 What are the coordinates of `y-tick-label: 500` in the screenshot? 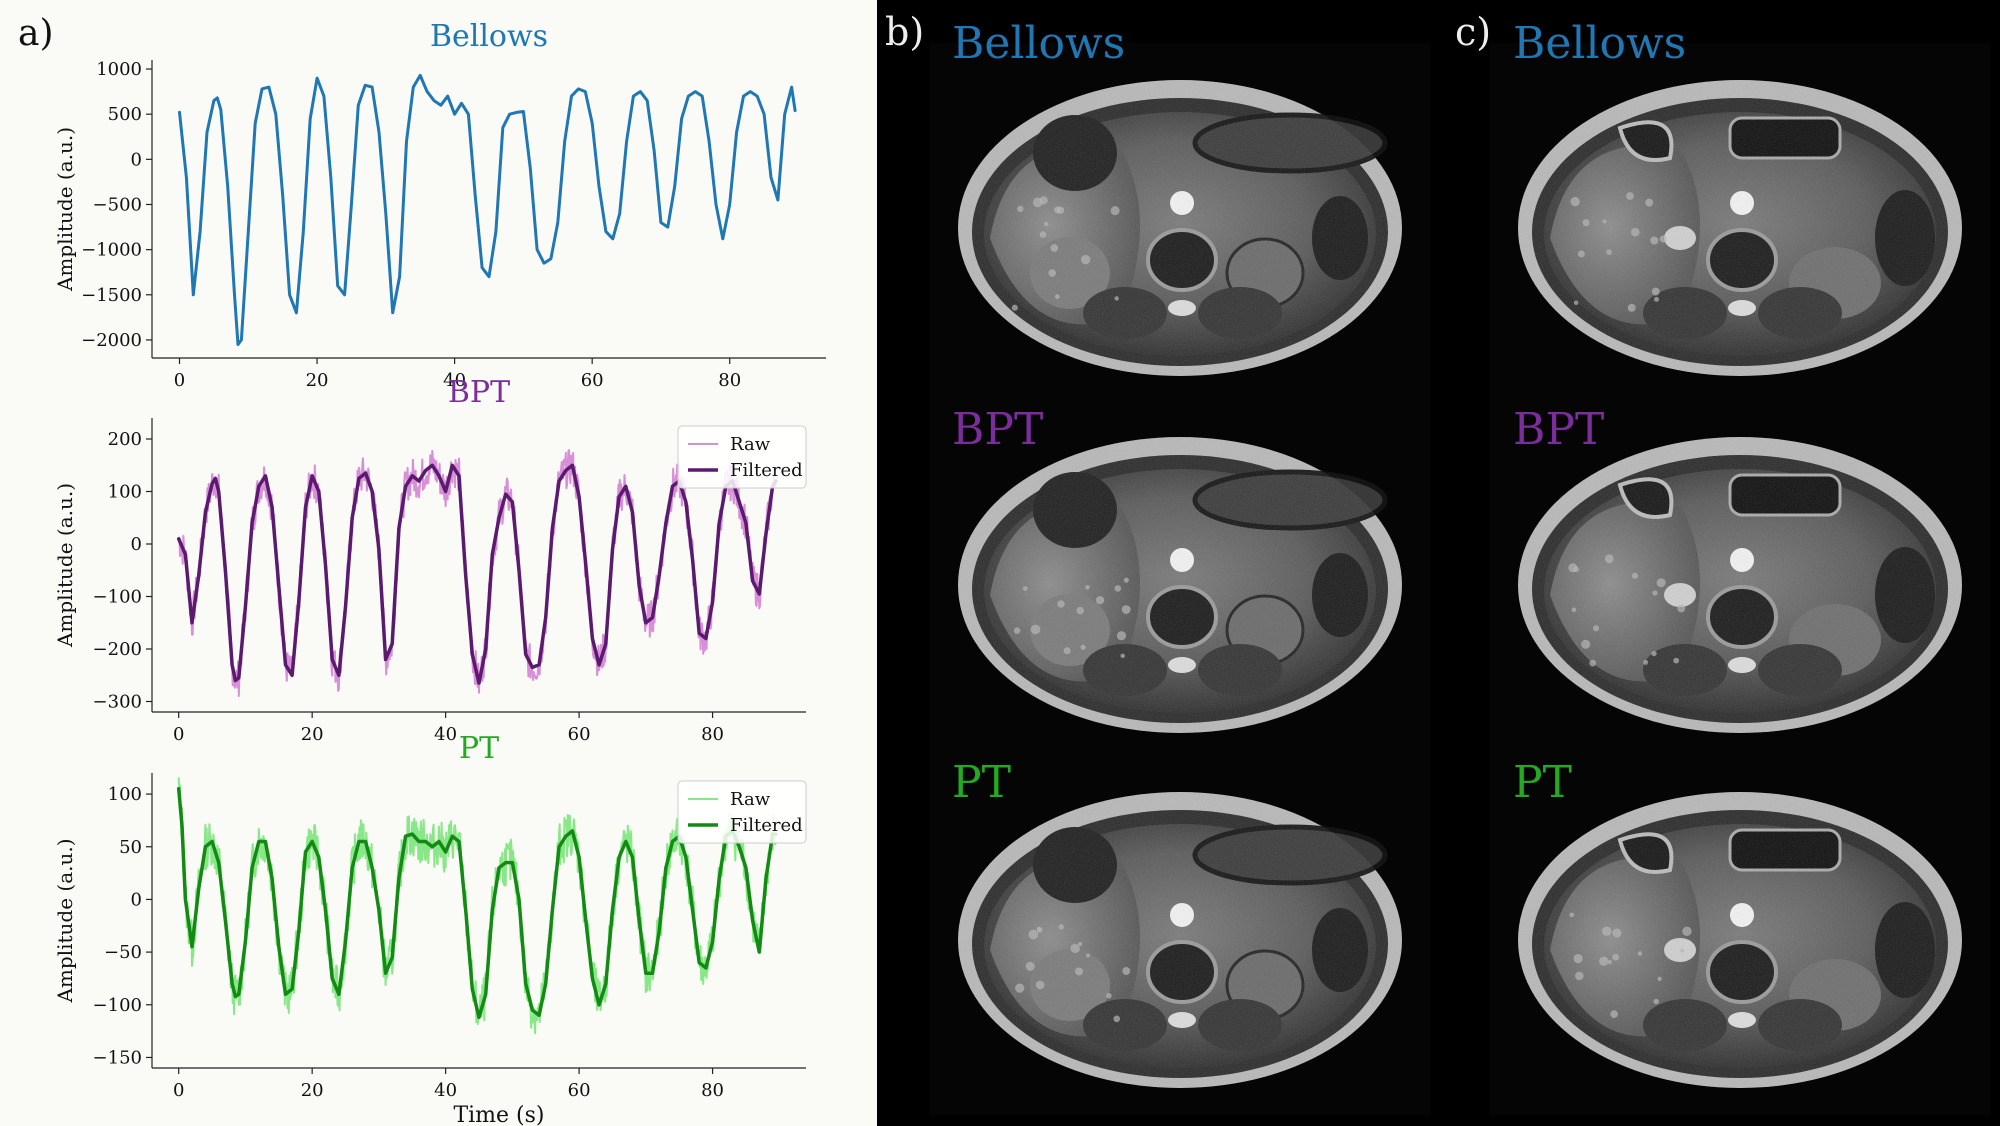 It's located at (125, 114).